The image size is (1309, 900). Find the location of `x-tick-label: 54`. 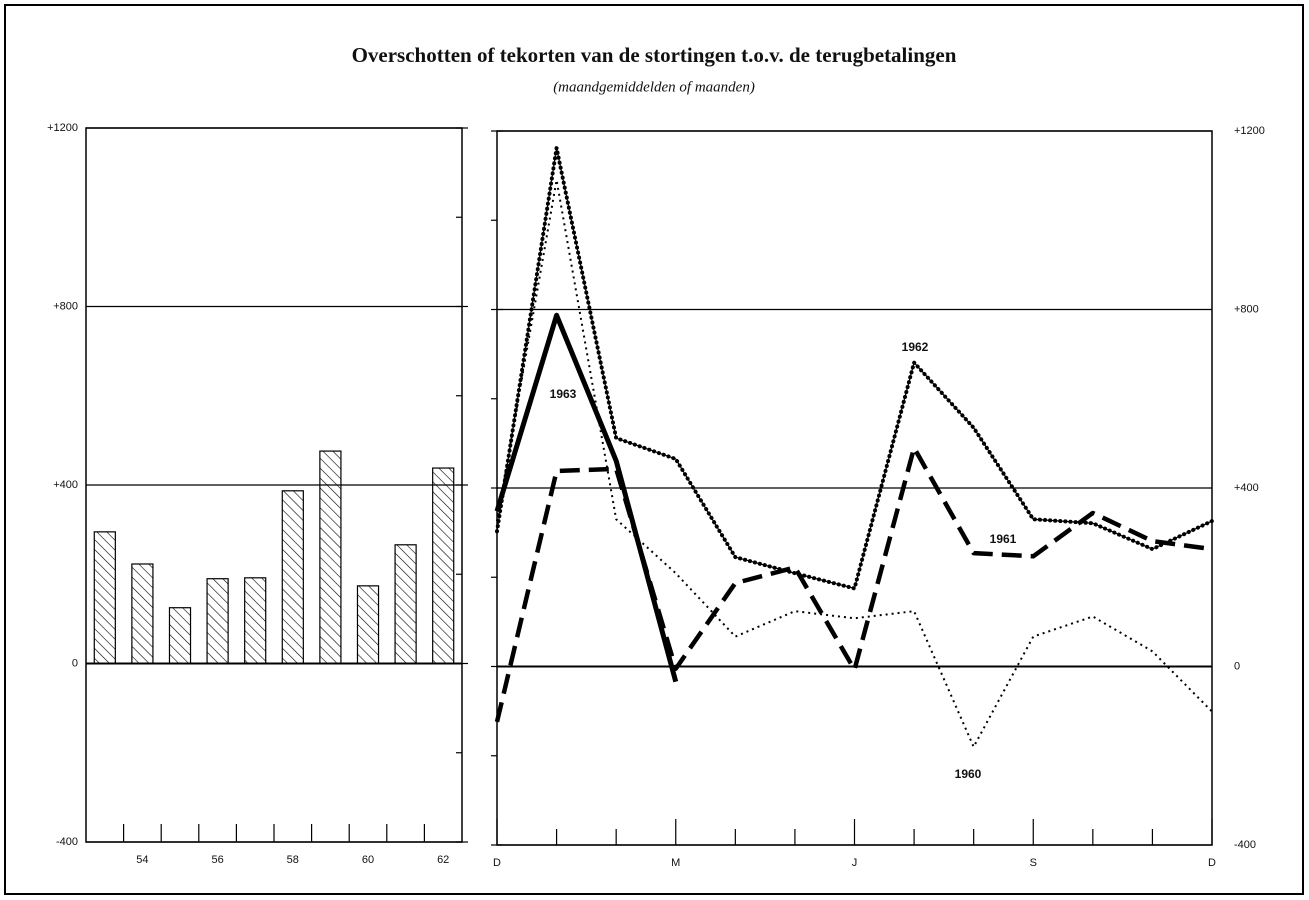

x-tick-label: 54 is located at coordinates (142, 860).